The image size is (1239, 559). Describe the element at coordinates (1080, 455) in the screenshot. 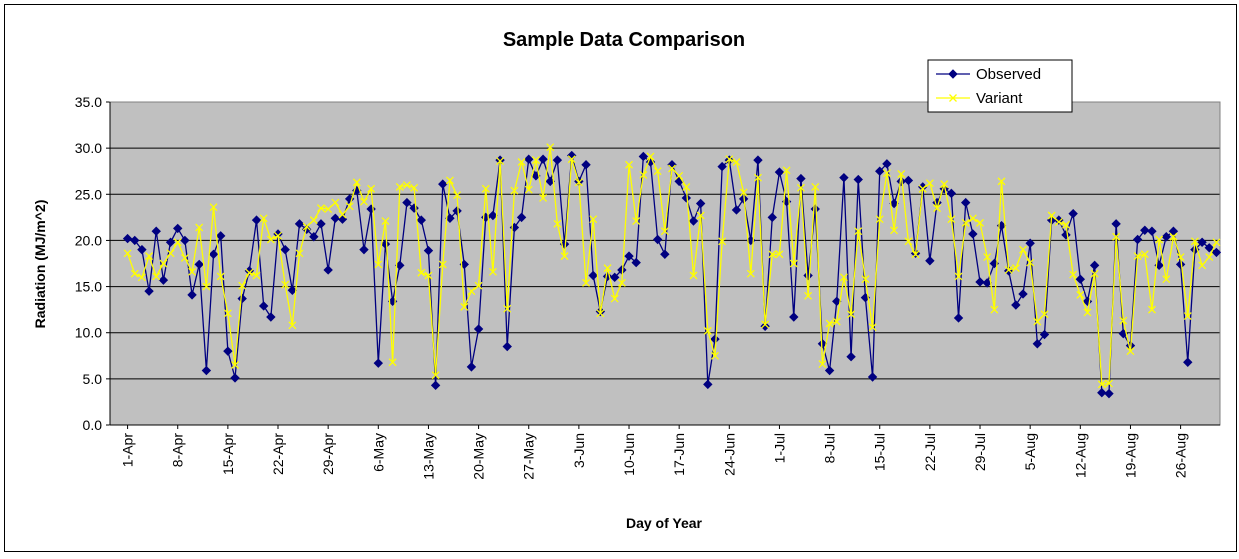

I see `x-tick-label: 12-Aug` at that location.